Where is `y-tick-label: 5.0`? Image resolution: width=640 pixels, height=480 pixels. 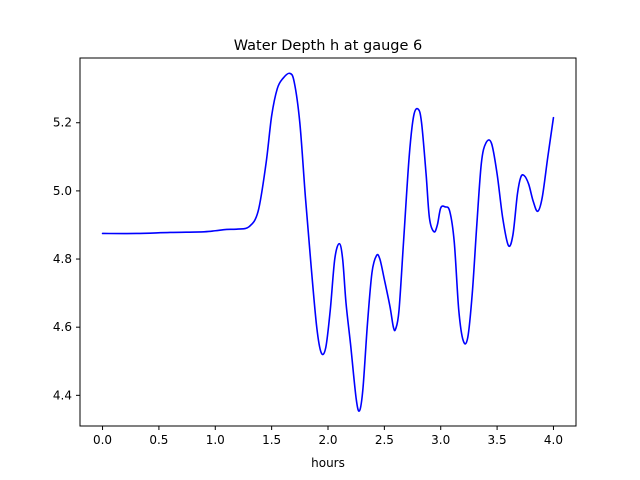
y-tick-label: 5.0 is located at coordinates (62, 191).